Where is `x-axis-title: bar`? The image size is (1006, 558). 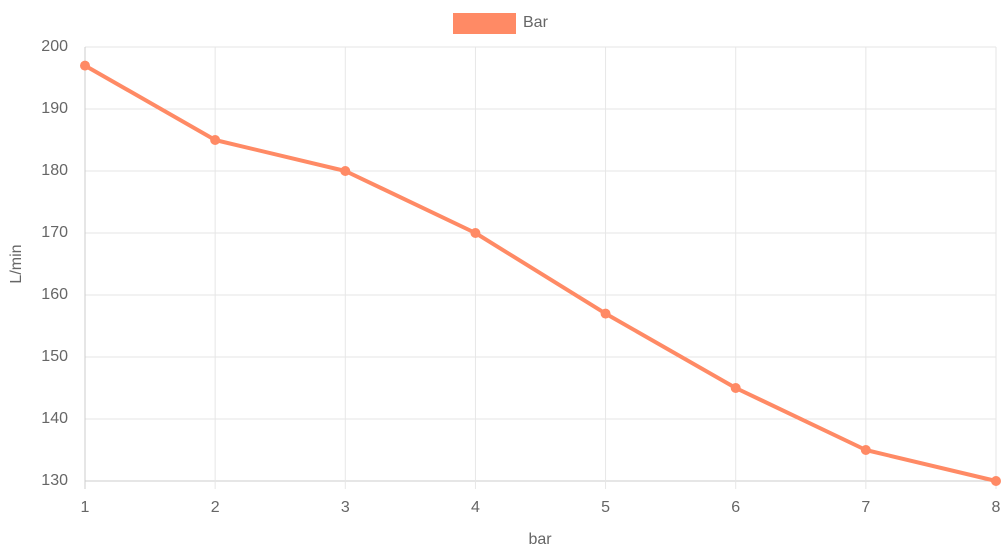 x-axis-title: bar is located at coordinates (540, 539).